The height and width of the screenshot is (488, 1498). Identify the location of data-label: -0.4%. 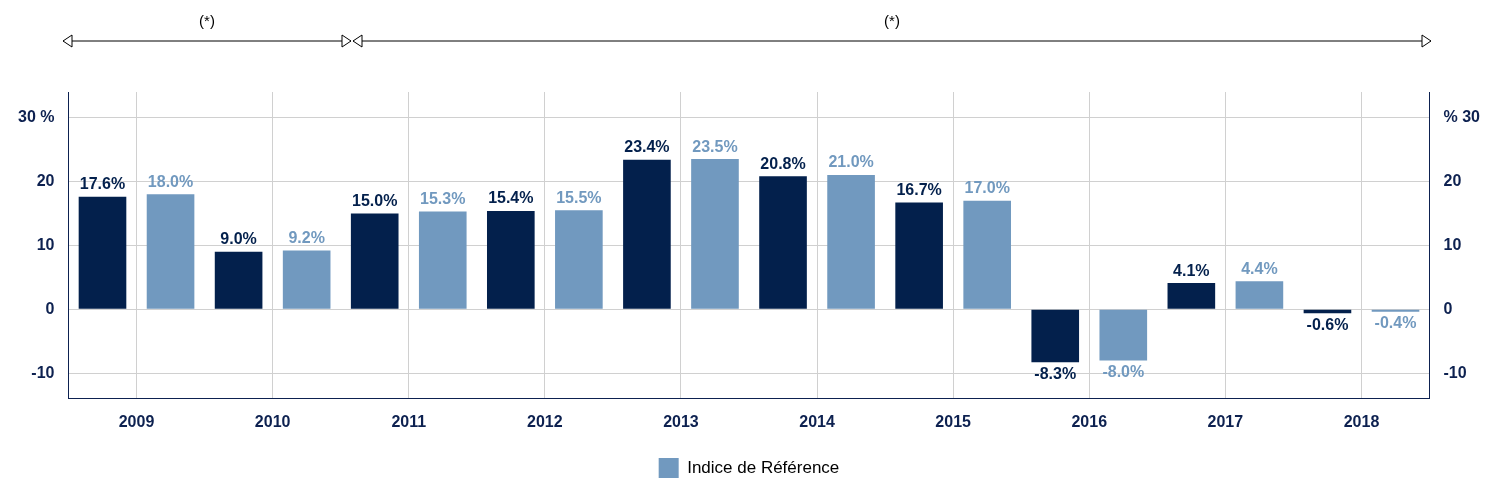
(1395, 323).